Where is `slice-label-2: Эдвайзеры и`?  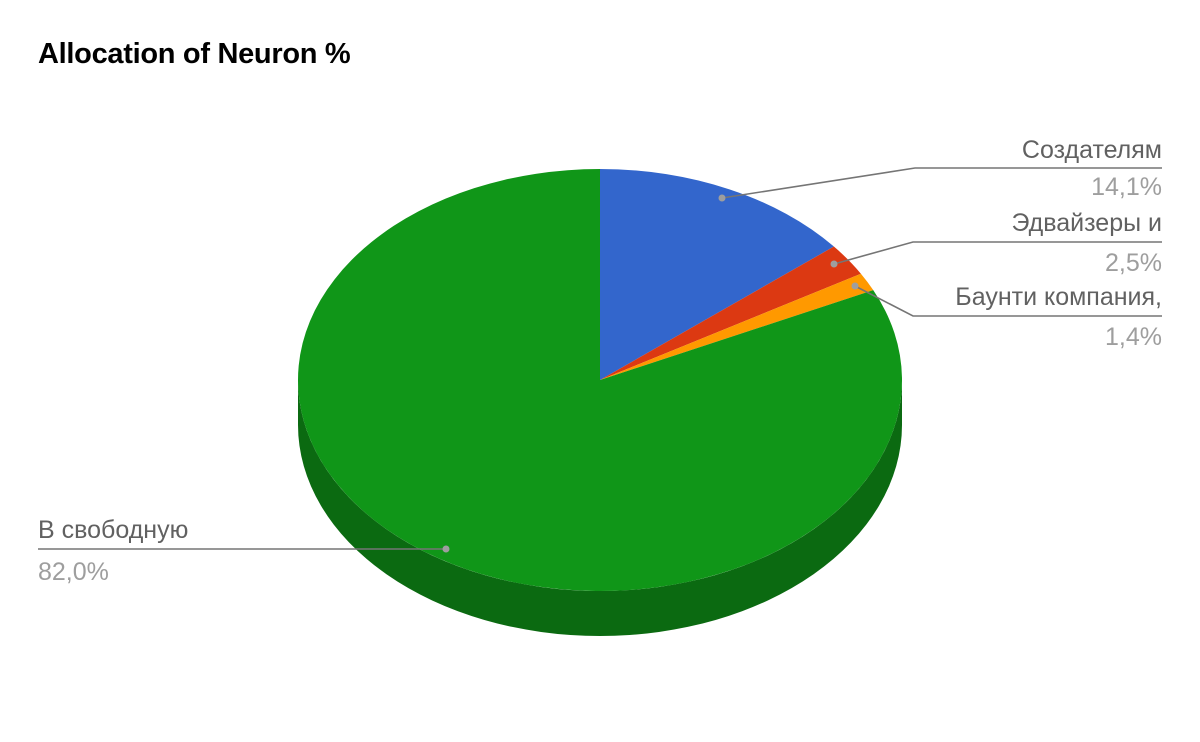
slice-label-2: Эдвайзеры и is located at coordinates (1087, 223).